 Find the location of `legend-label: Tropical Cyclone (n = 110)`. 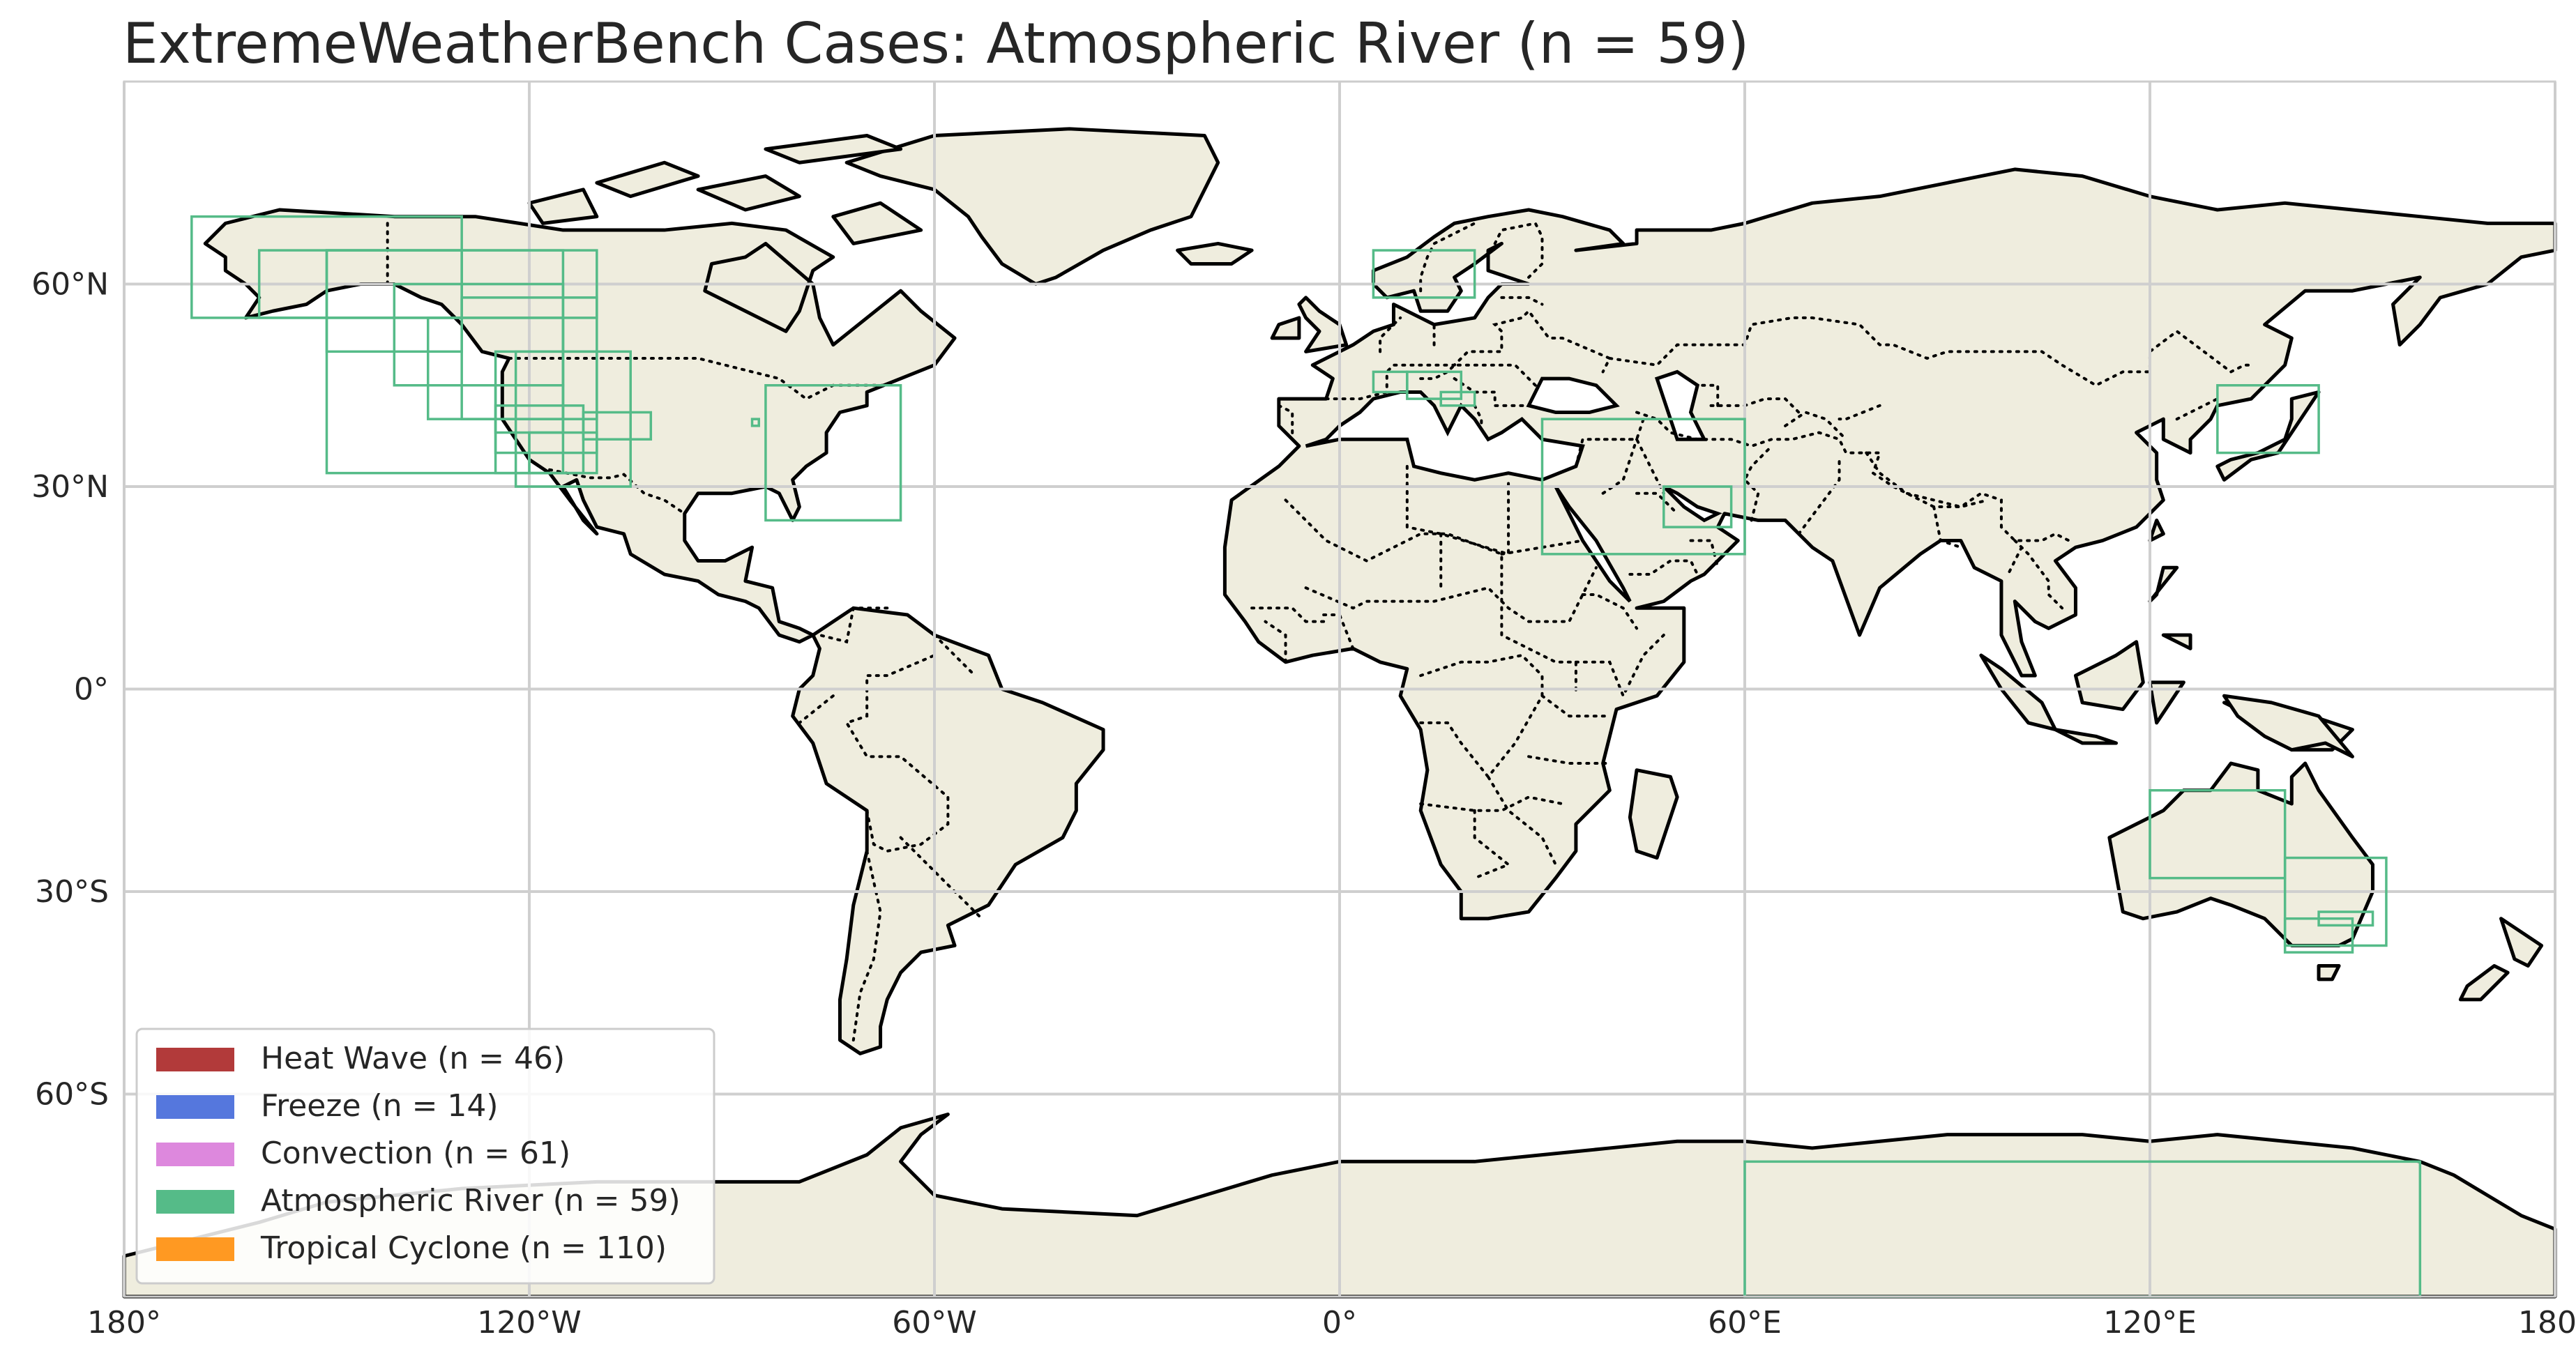

legend-label: Tropical Cyclone (n = 110) is located at coordinates (463, 1248).